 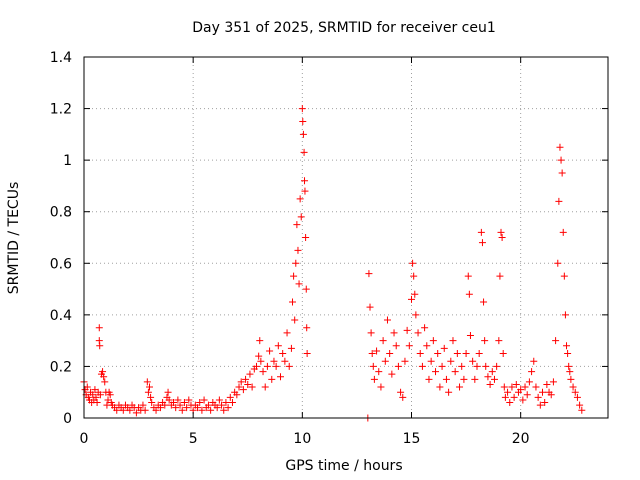 I want to click on y-tick-label: 0, so click(x=67, y=419).